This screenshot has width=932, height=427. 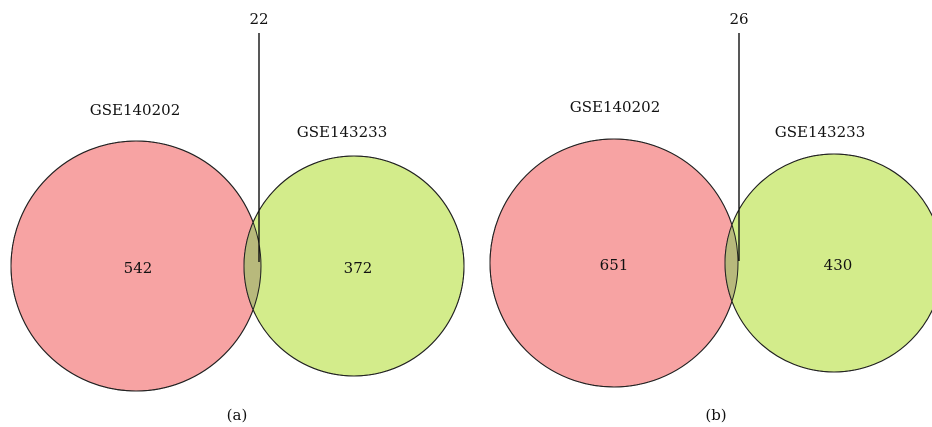 I want to click on panel-label: (a), so click(x=237, y=415).